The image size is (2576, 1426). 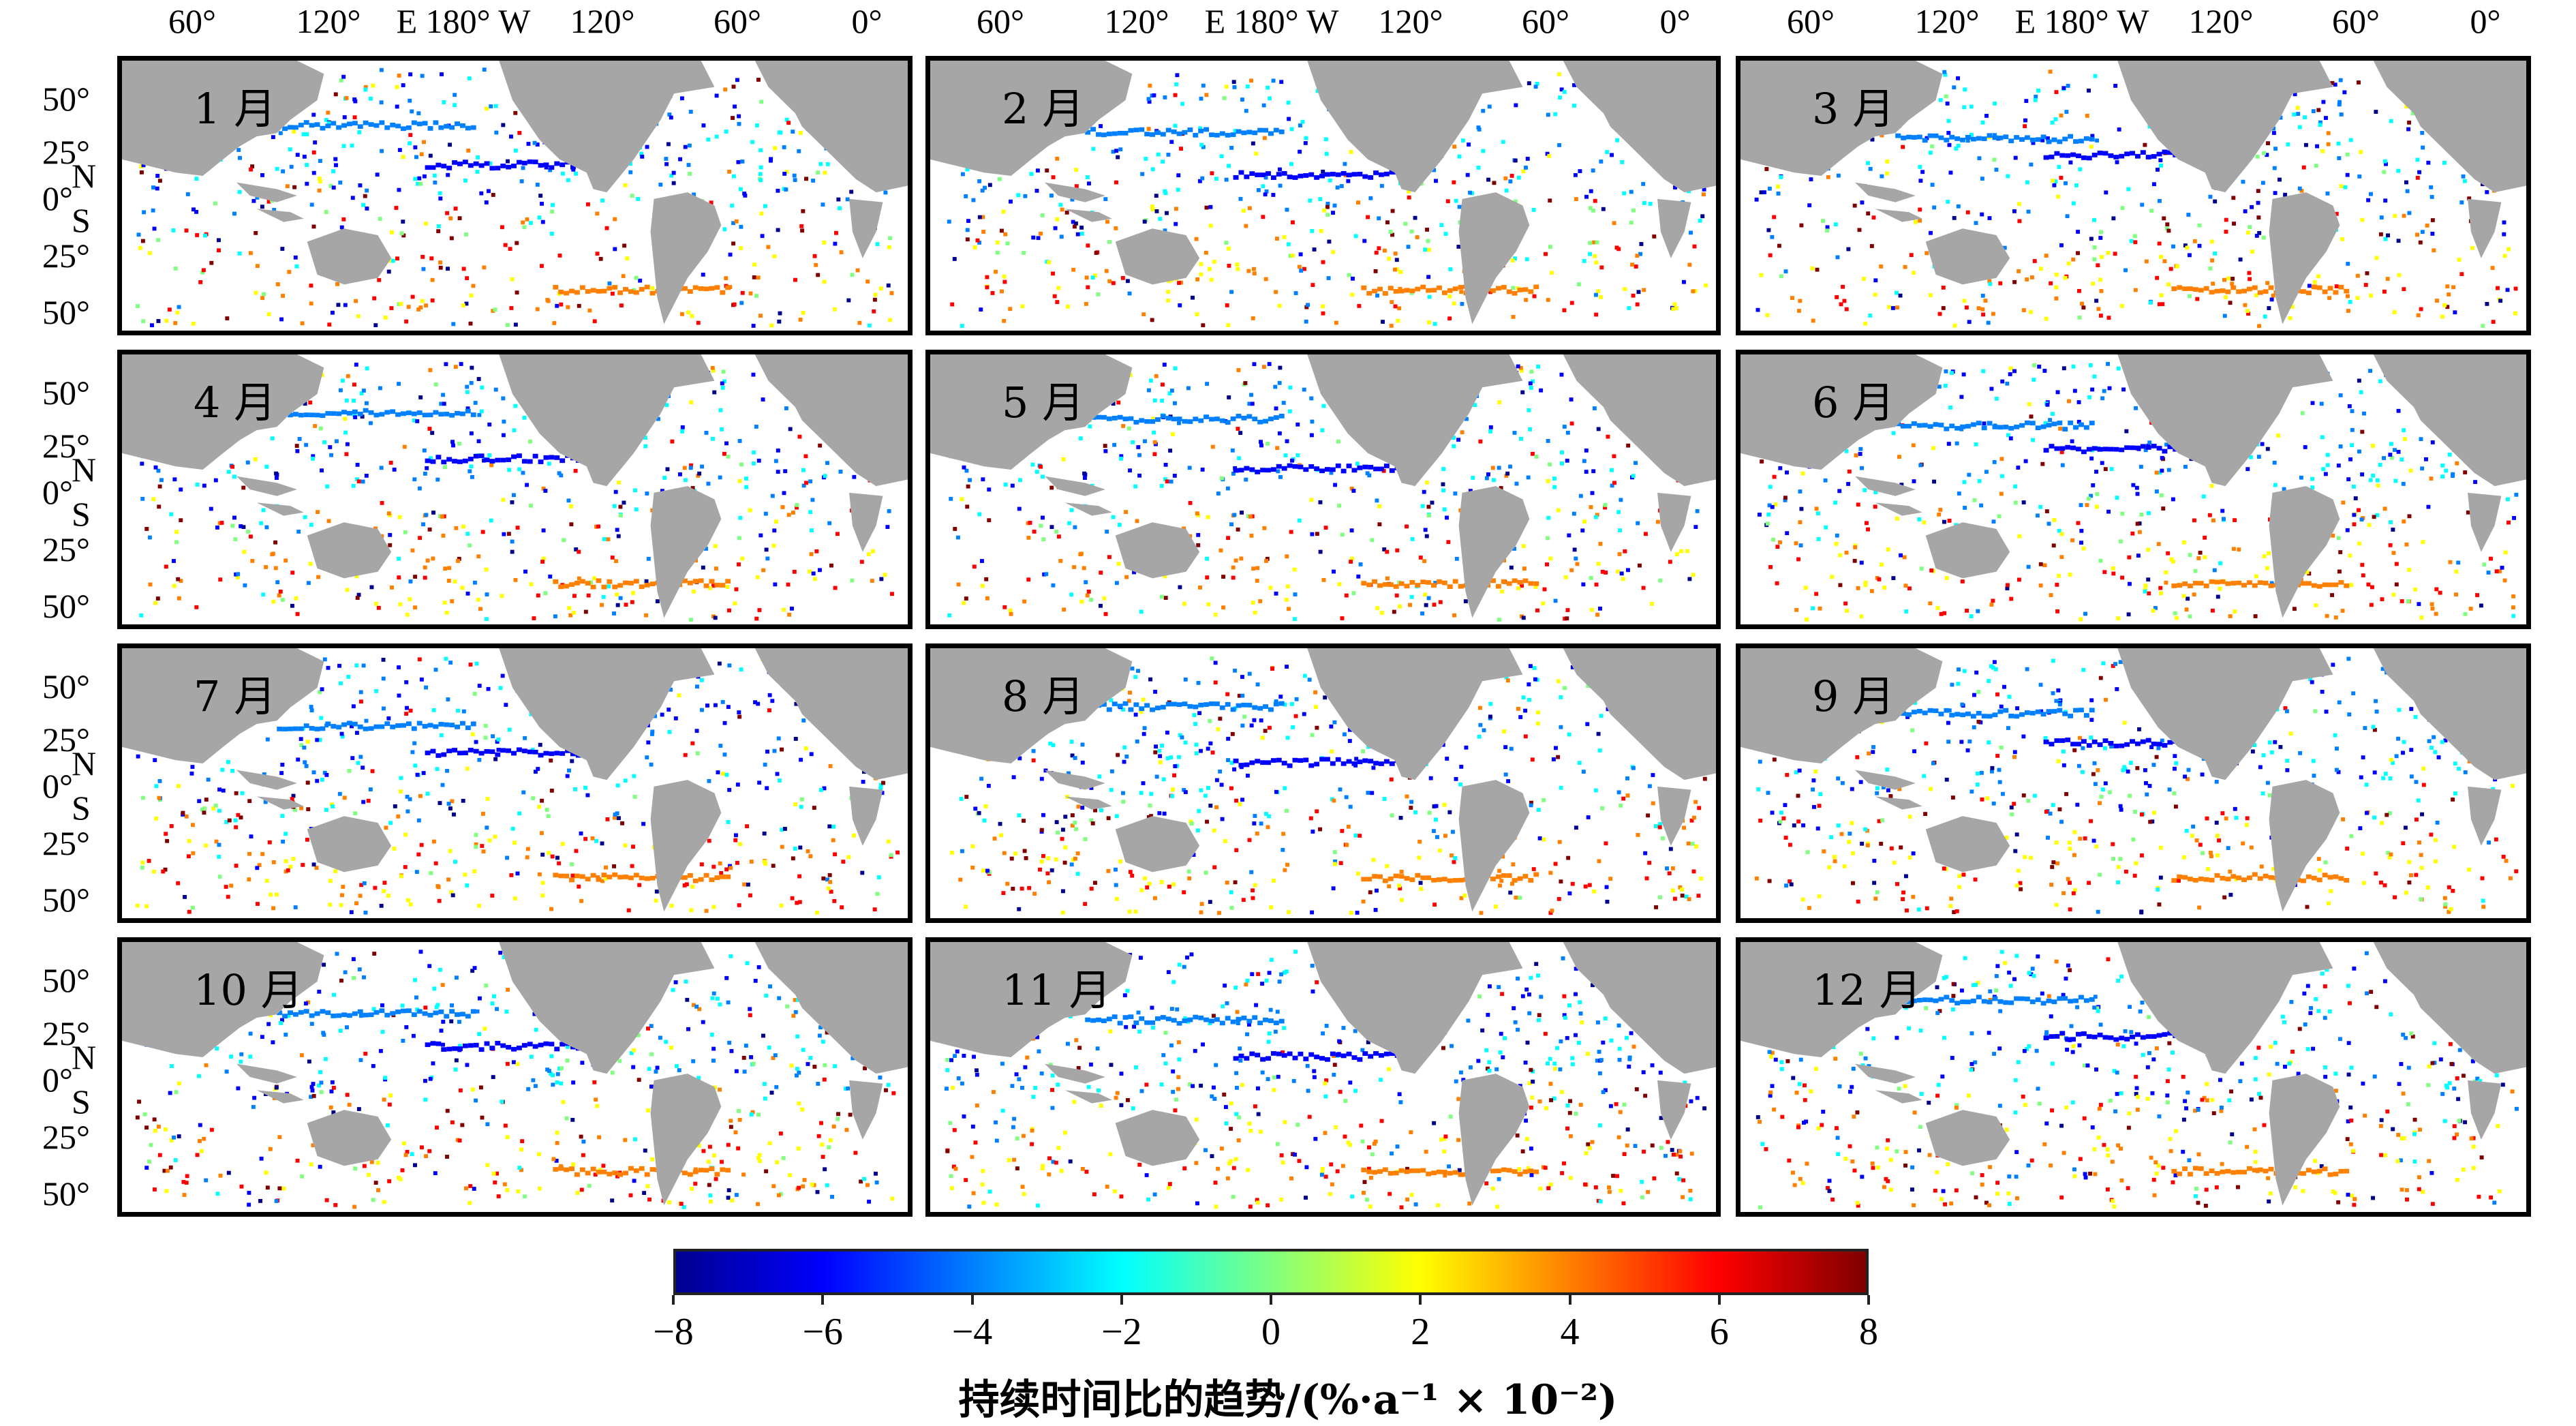 I want to click on latitude-label: 50°, so click(x=66, y=1193).